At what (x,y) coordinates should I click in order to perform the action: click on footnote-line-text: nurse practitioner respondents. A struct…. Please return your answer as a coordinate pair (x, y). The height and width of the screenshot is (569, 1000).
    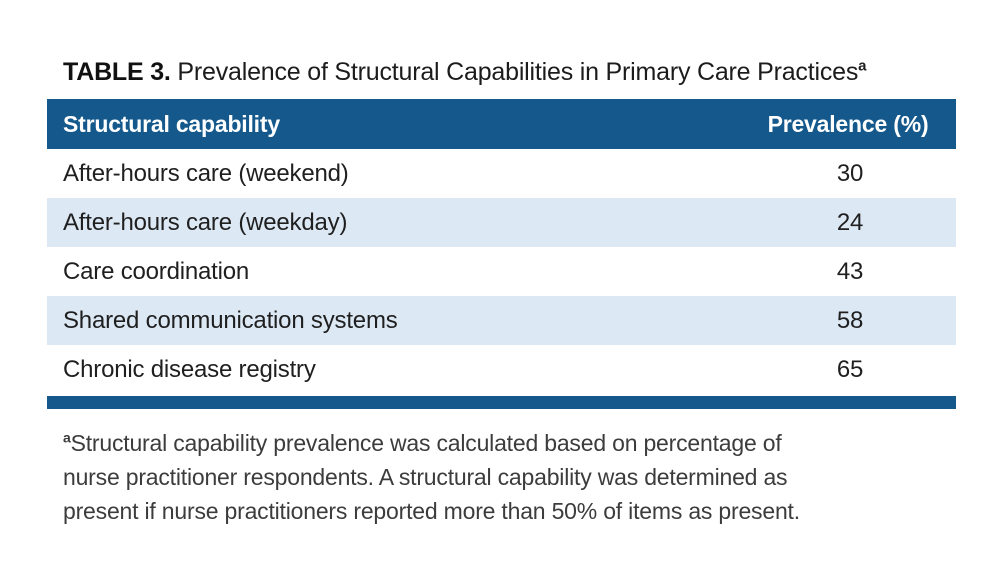
    Looking at the image, I should click on (425, 477).